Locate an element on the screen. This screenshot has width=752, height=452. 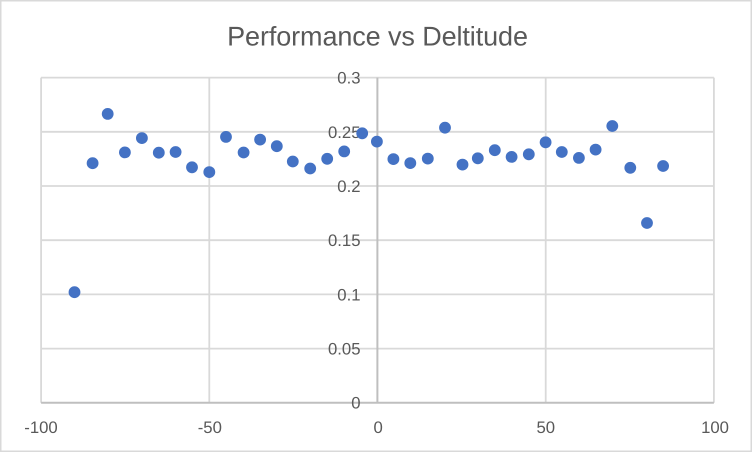
svg-text: 100 is located at coordinates (715, 427).